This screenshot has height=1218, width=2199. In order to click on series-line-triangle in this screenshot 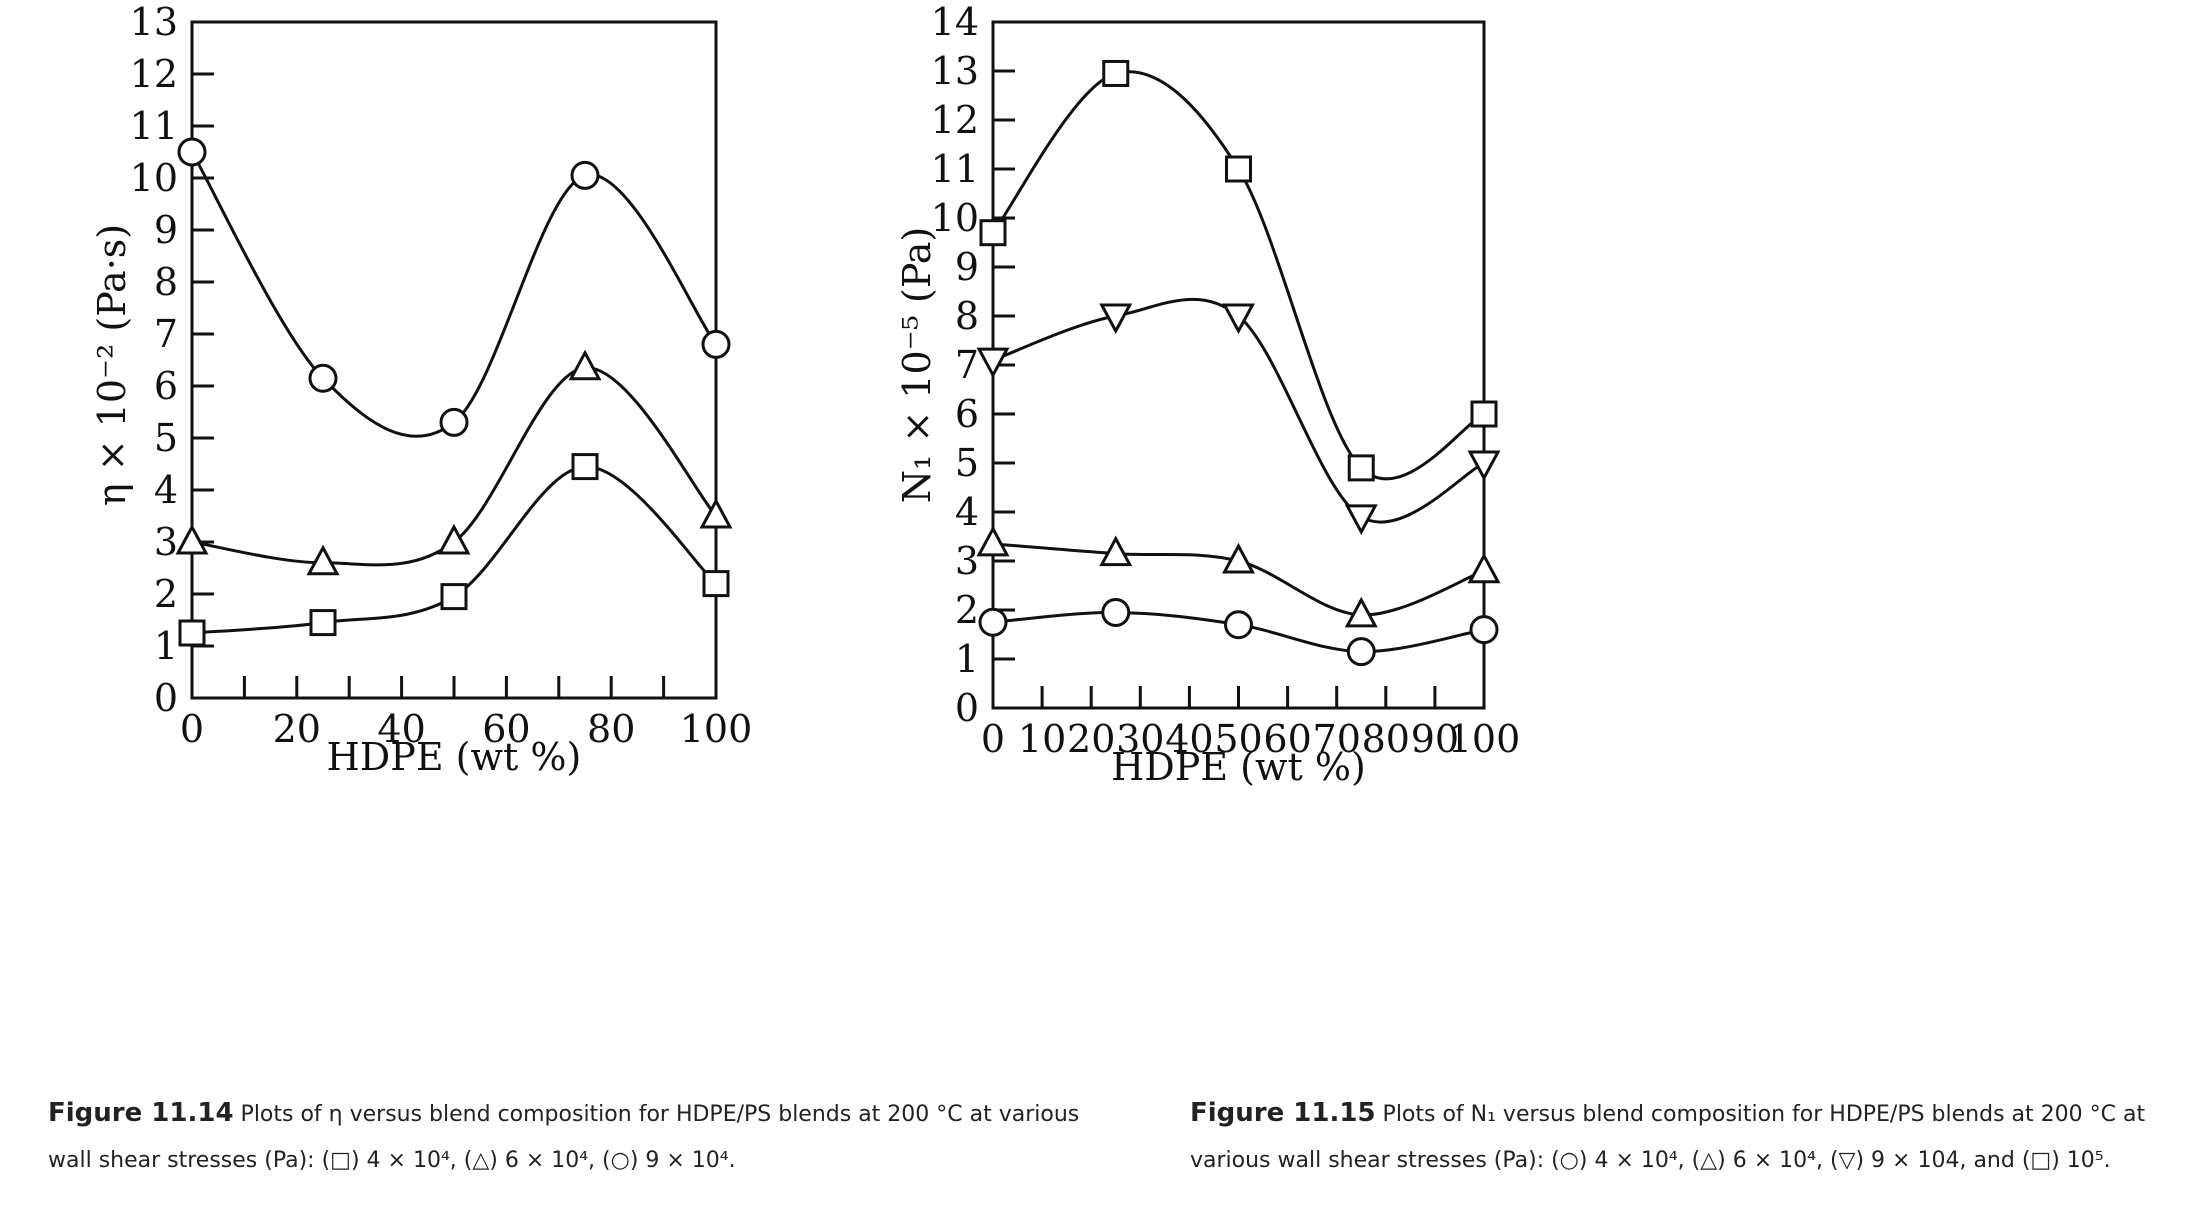, I will do `click(454, 466)`.